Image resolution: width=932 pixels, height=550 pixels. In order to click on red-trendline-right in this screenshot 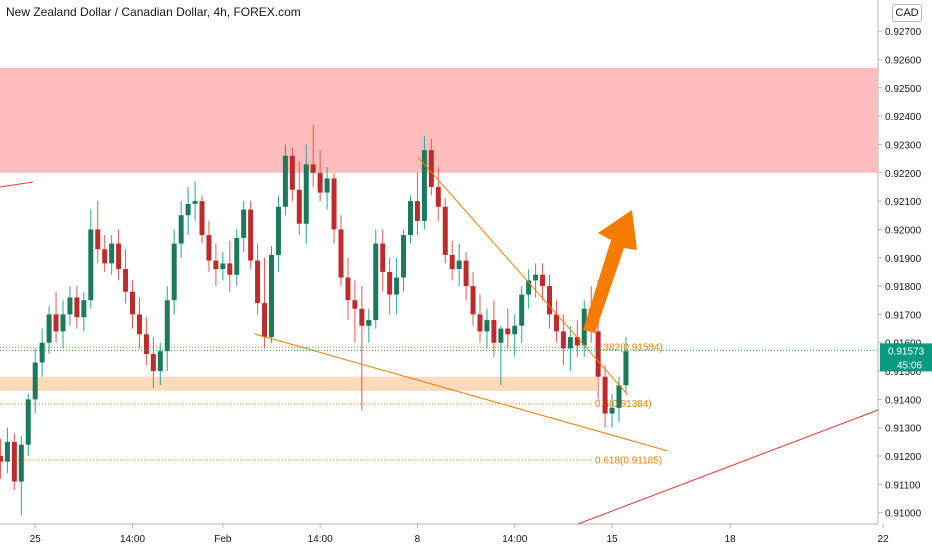, I will do `click(728, 467)`.